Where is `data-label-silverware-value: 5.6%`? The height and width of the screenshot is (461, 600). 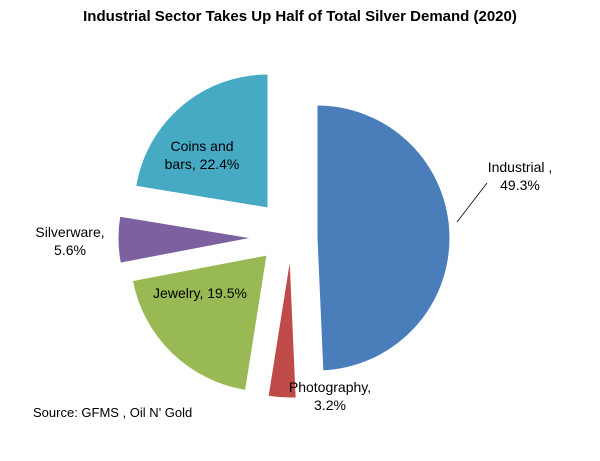
data-label-silverware-value: 5.6% is located at coordinates (70, 250).